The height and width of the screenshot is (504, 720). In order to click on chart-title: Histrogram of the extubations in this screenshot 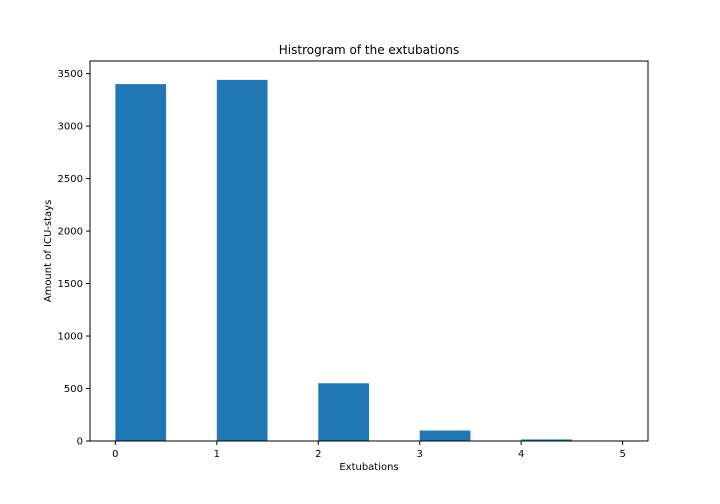, I will do `click(369, 50)`.